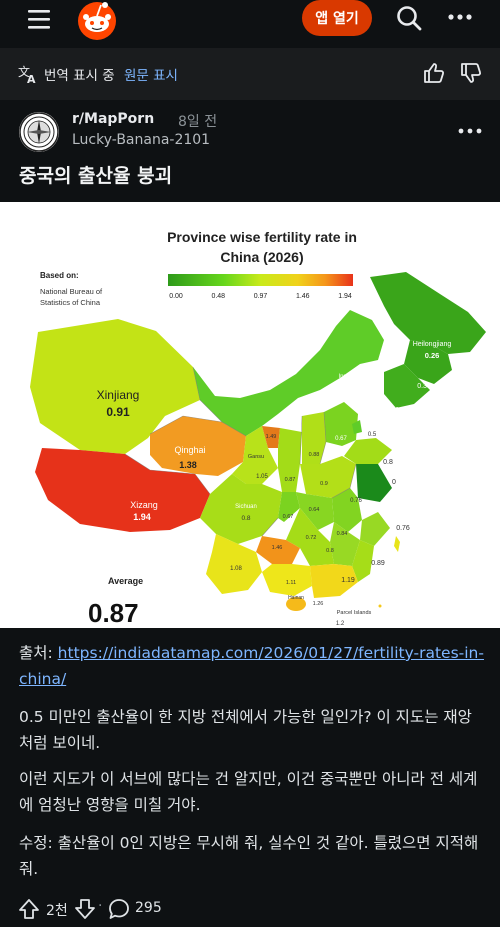 The width and height of the screenshot is (500, 927). What do you see at coordinates (330, 551) in the screenshot?
I see `region-value-hunan: 0.8` at bounding box center [330, 551].